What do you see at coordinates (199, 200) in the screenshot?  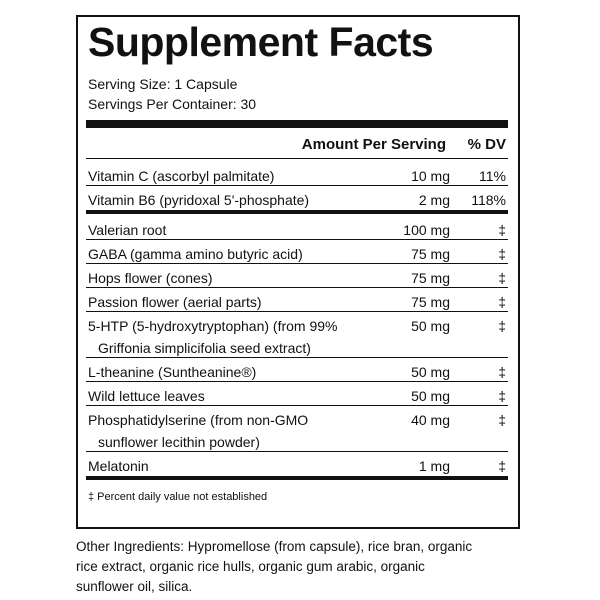 I see `ingredient-name: Vitamin B6 (pyridoxal 5'-phosphate)` at bounding box center [199, 200].